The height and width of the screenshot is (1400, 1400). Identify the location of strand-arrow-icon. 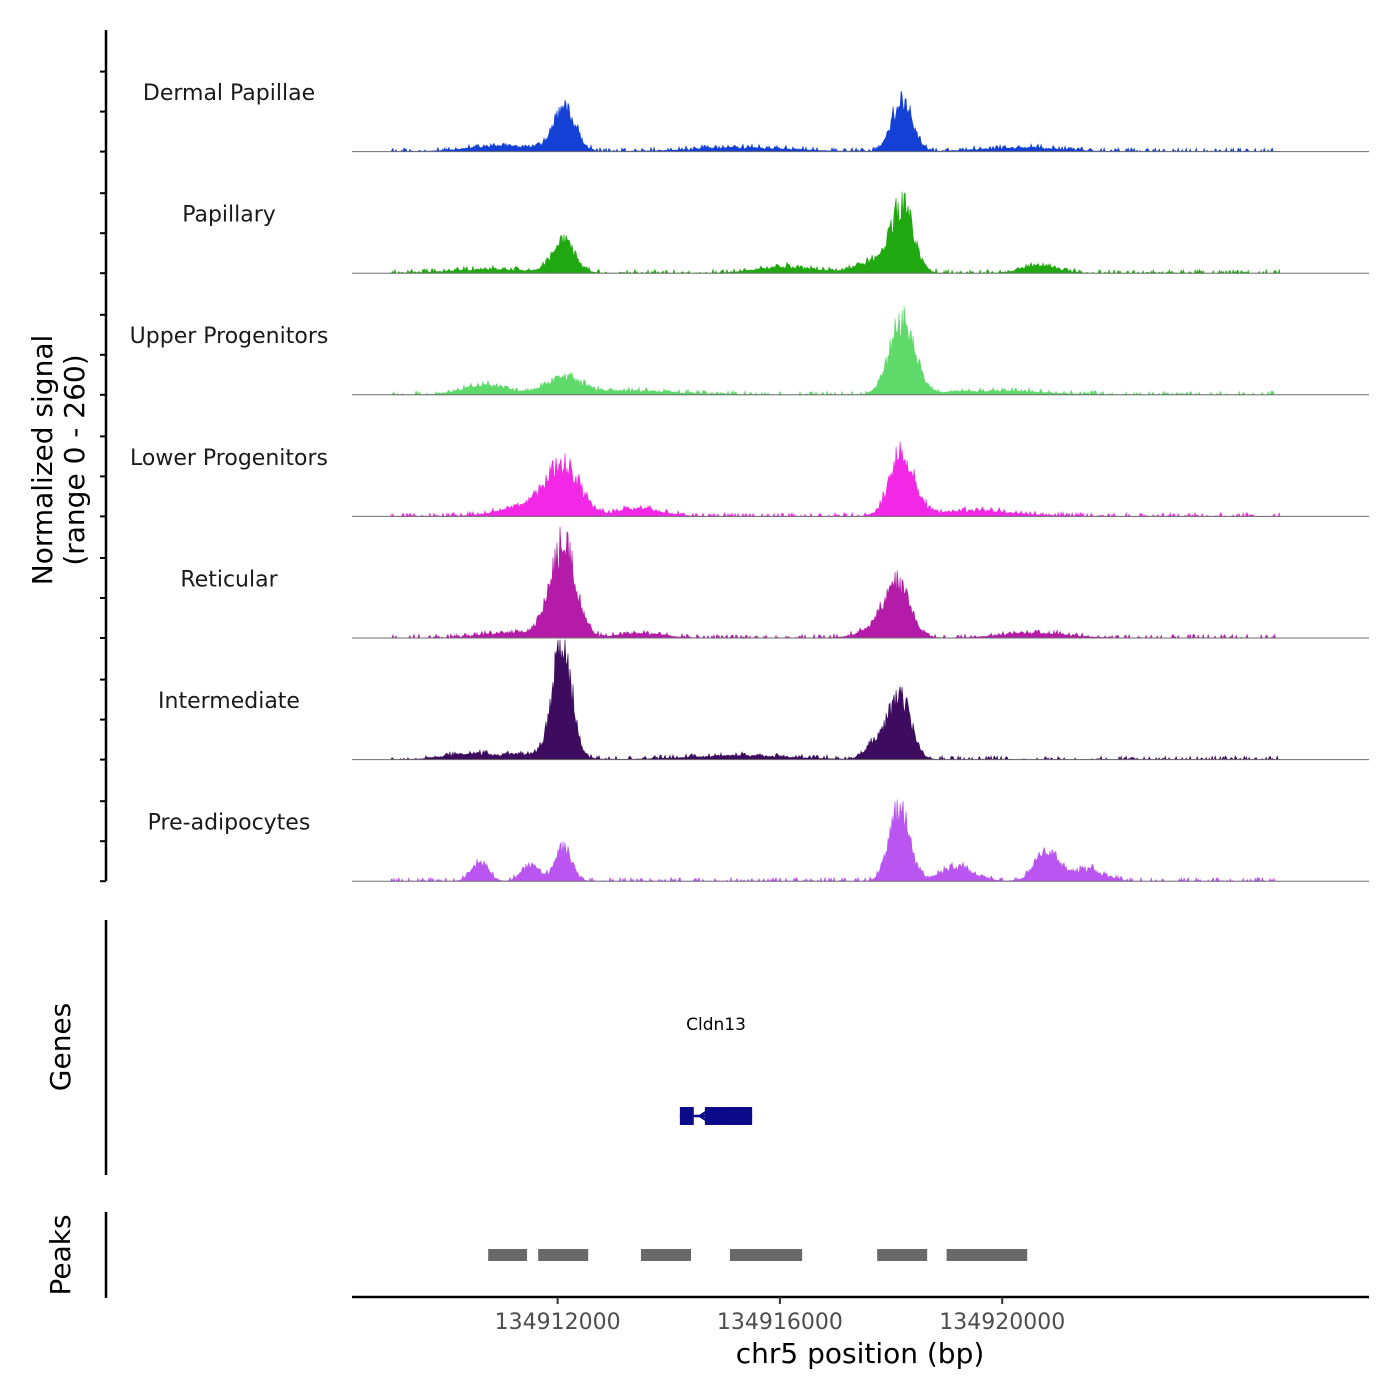
(703, 1116).